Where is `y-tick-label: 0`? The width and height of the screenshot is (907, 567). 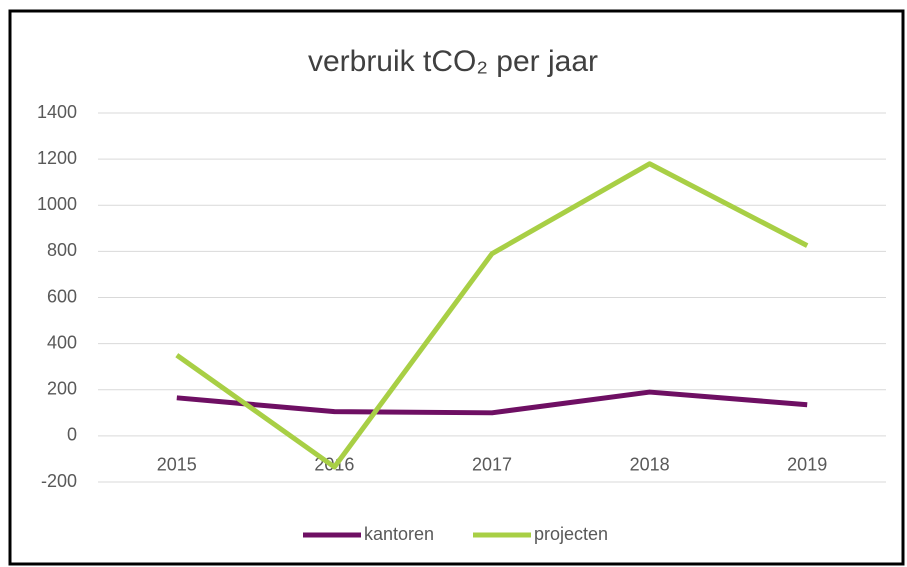 y-tick-label: 0 is located at coordinates (72, 435).